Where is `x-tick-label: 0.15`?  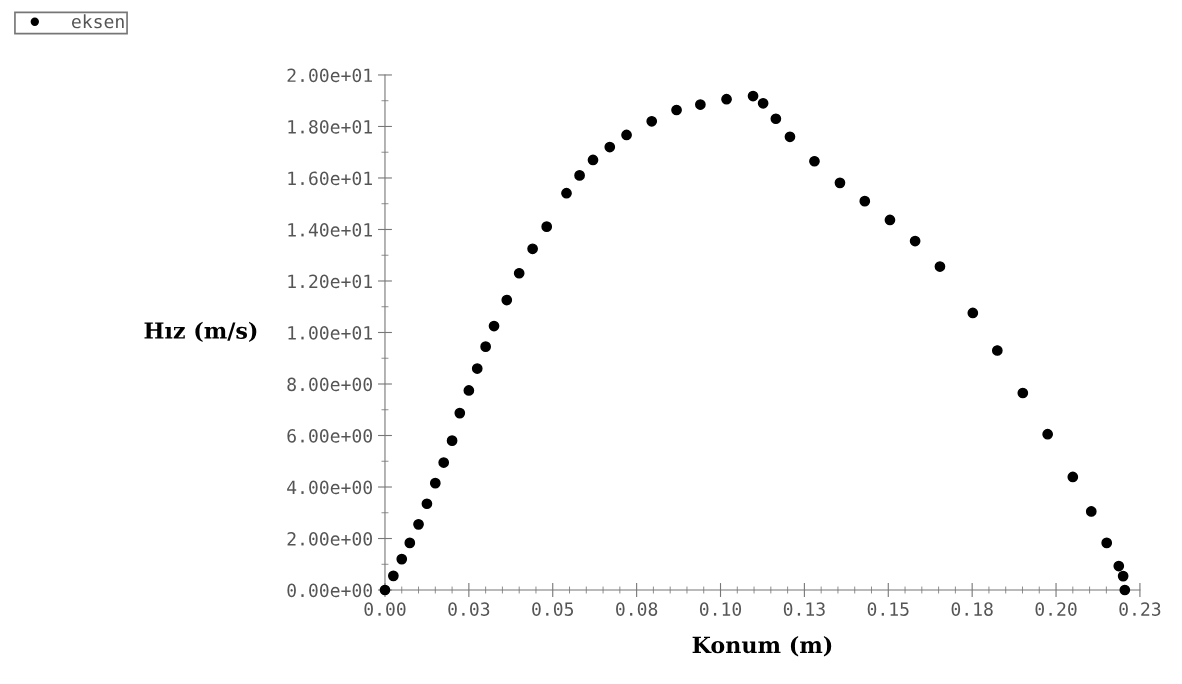
x-tick-label: 0.15 is located at coordinates (888, 609).